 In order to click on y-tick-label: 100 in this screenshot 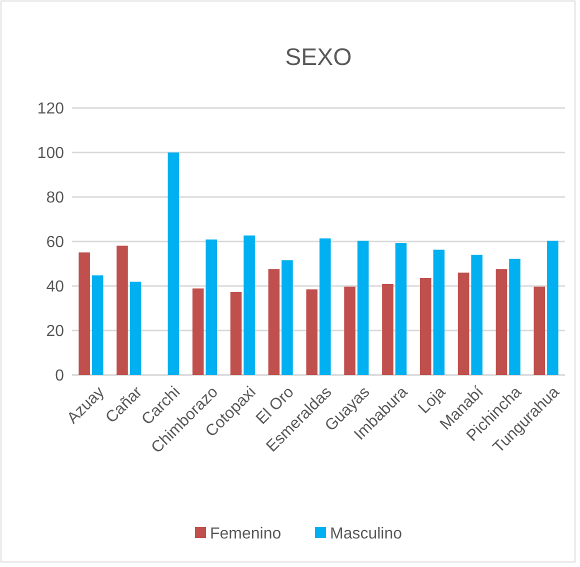, I will do `click(50, 153)`.